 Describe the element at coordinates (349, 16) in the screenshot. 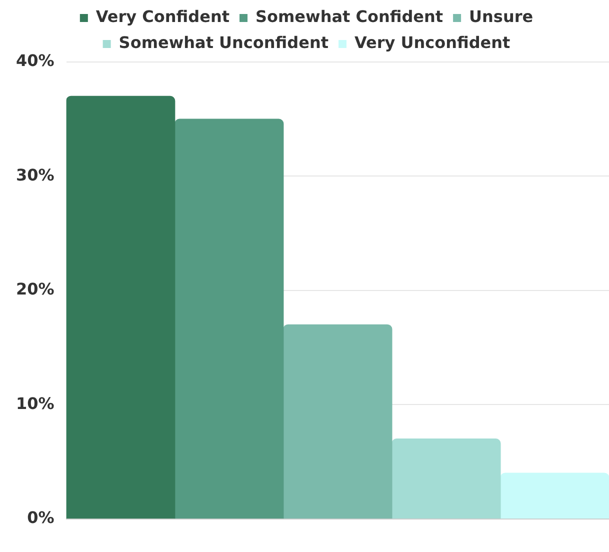

I see `legend-label: Somewhat Confident` at that location.